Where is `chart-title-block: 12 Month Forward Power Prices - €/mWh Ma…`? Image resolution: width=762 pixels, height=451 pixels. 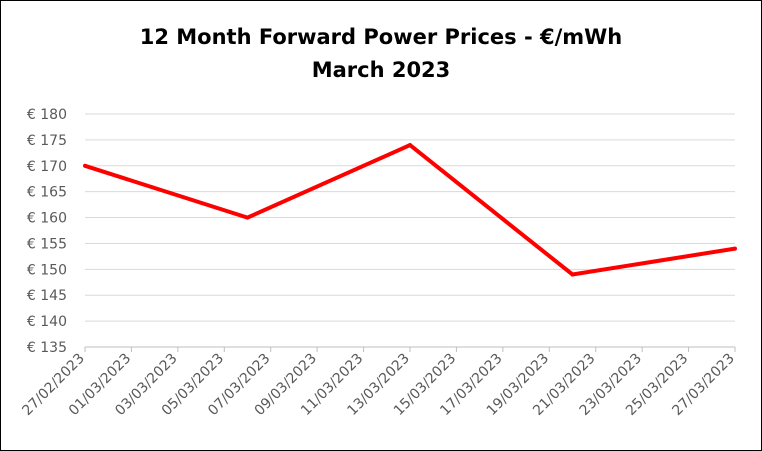
chart-title-block: 12 Month Forward Power Prices - €/mWh Ma… is located at coordinates (381, 54).